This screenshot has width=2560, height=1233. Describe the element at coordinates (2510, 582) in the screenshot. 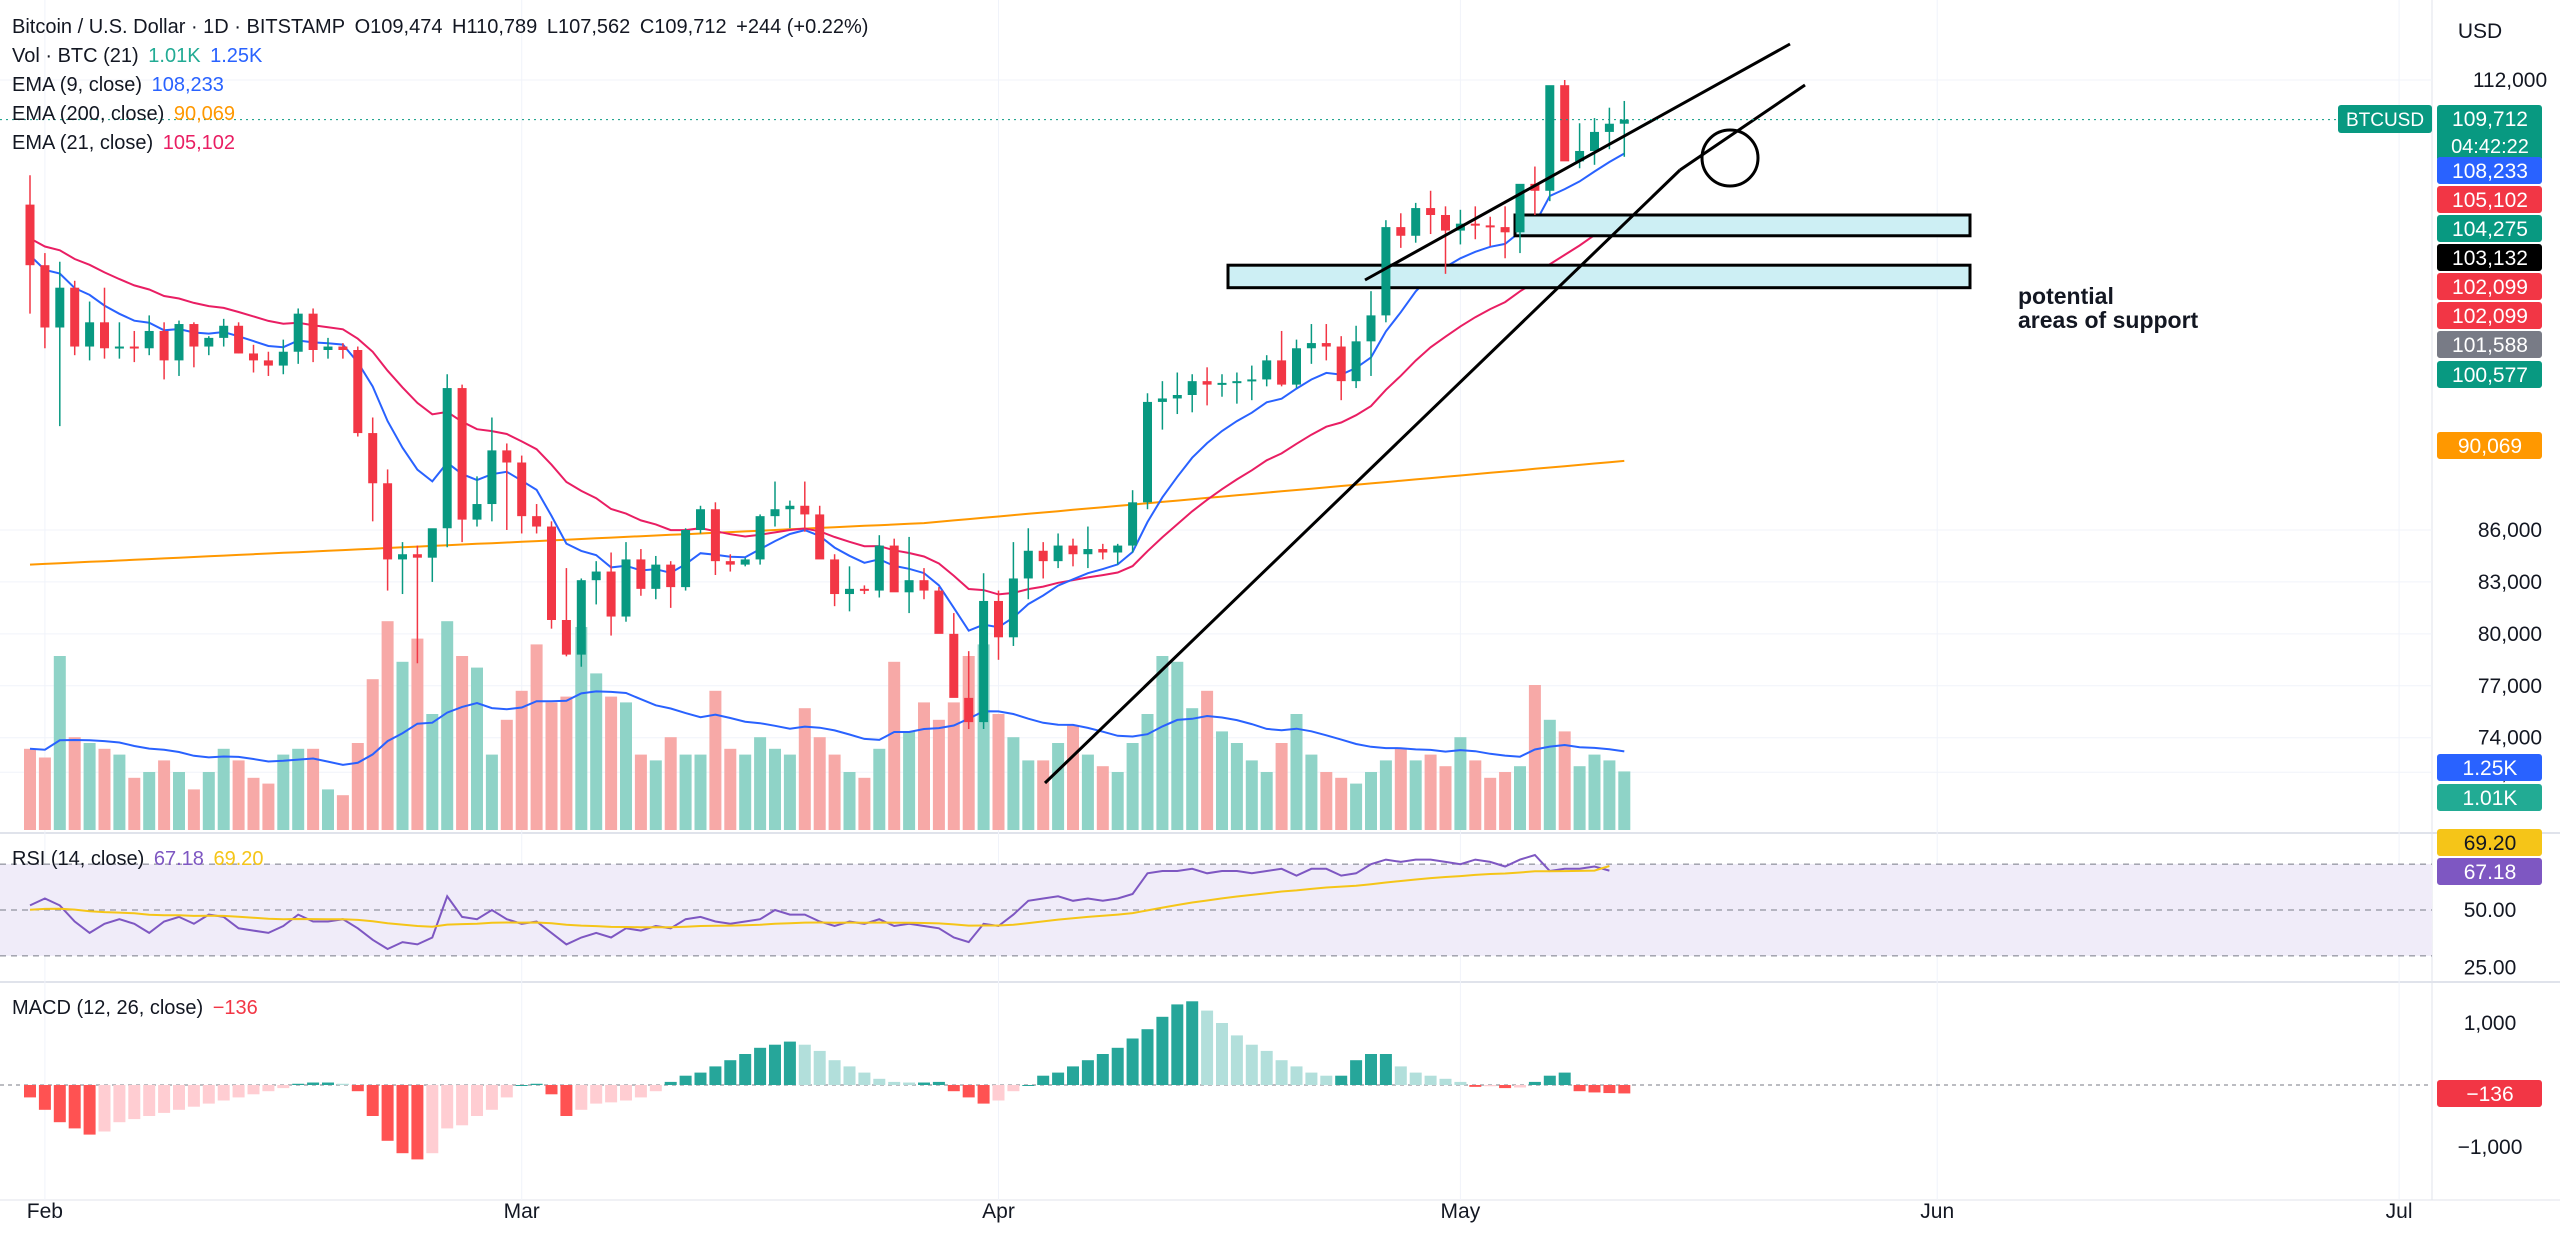

I see `price-tick-label: 83,000` at that location.